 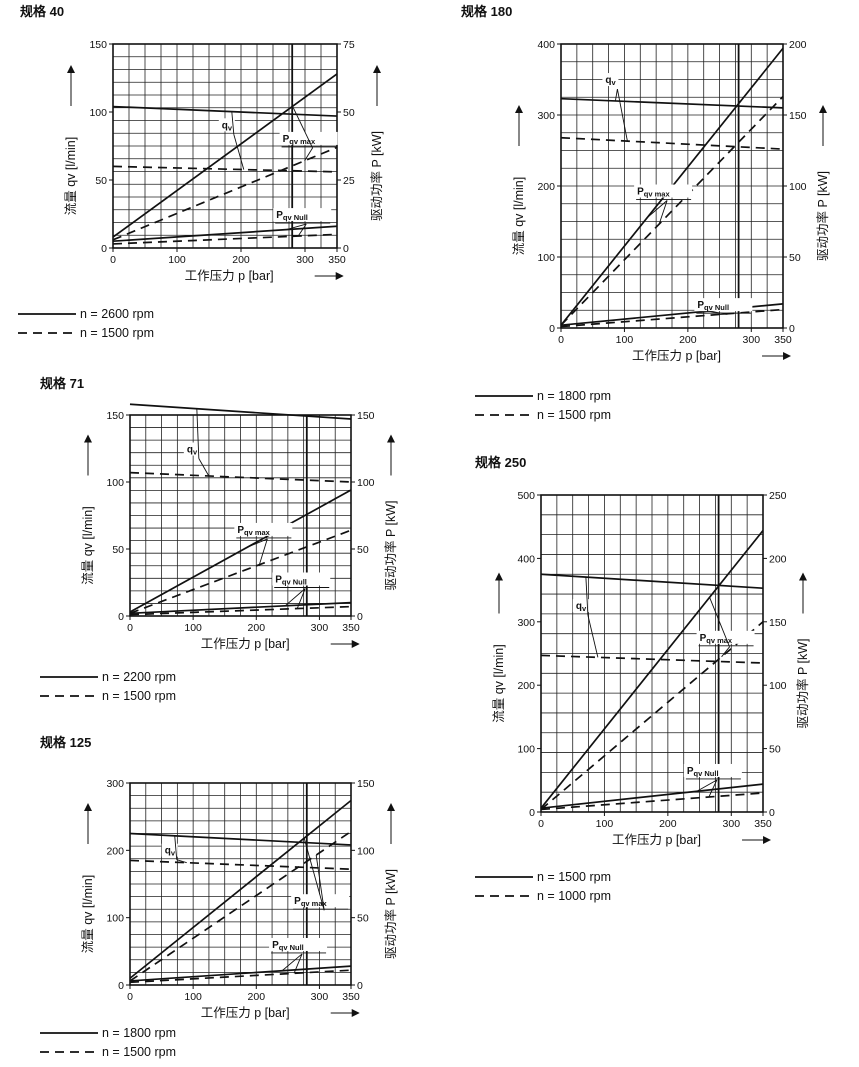 What do you see at coordinates (86, 323) in the screenshot?
I see `legend: n = 2600 rpm n = 1500 rpm` at bounding box center [86, 323].